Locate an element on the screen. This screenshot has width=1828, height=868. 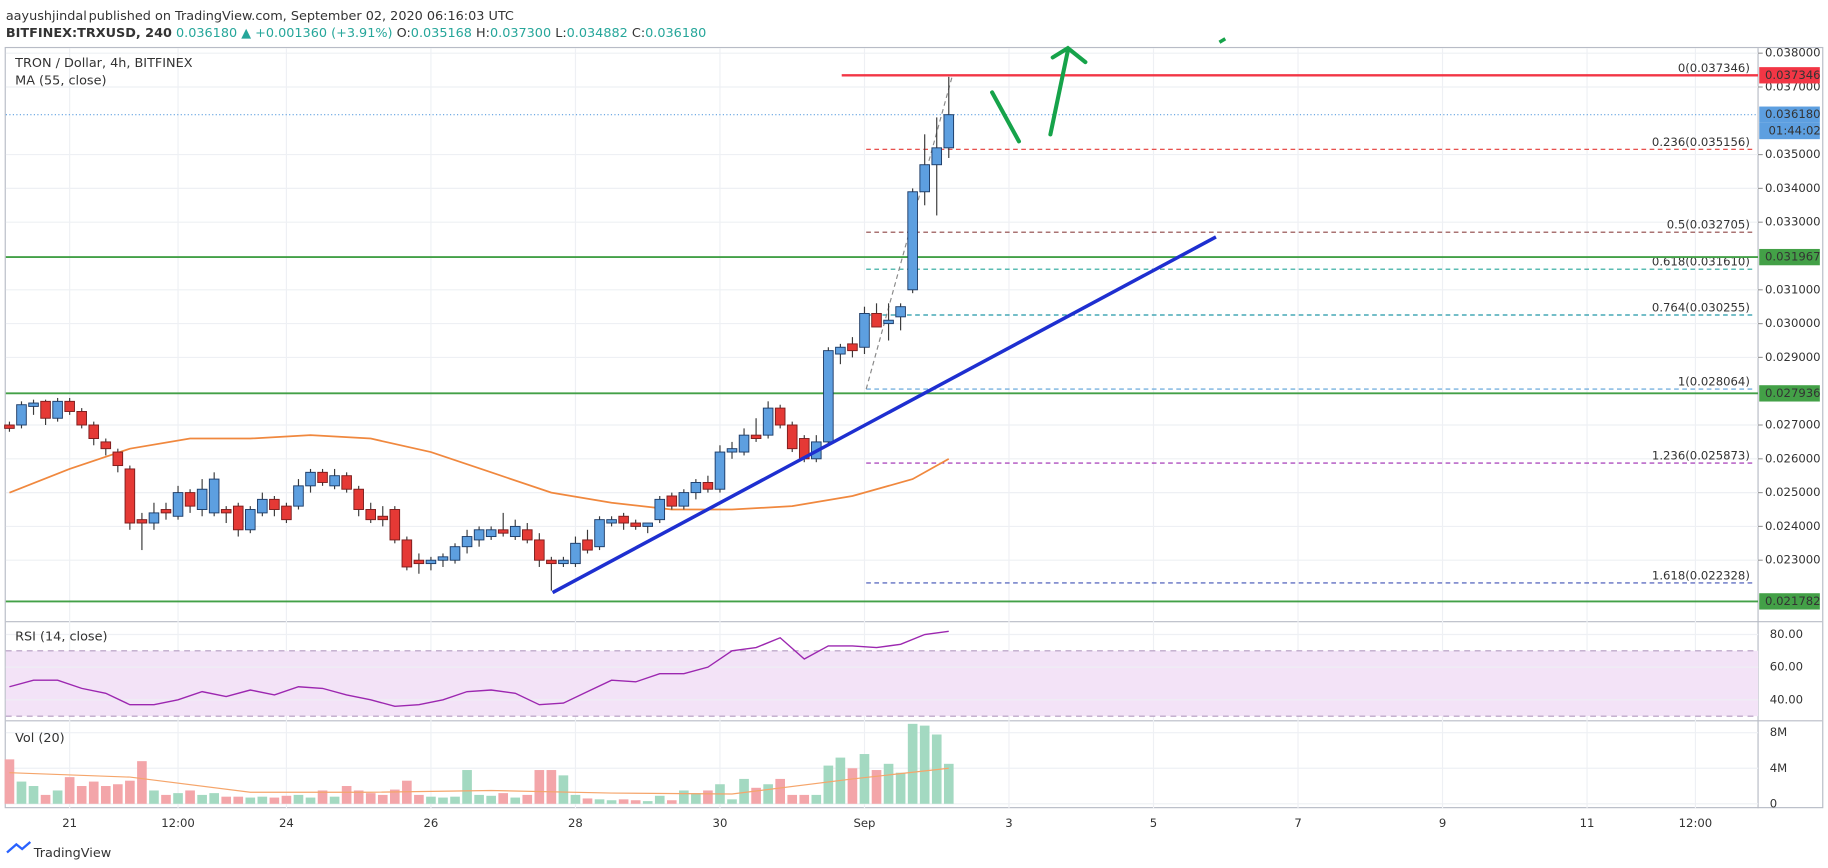
y-tick-label: 0.023000 is located at coordinates (1793, 560).